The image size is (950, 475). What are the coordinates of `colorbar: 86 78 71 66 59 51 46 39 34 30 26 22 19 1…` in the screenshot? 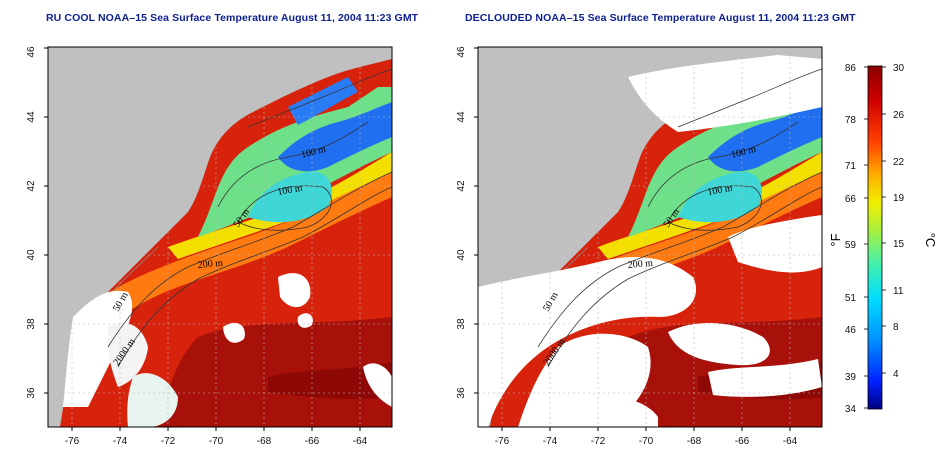 It's located at (883, 239).